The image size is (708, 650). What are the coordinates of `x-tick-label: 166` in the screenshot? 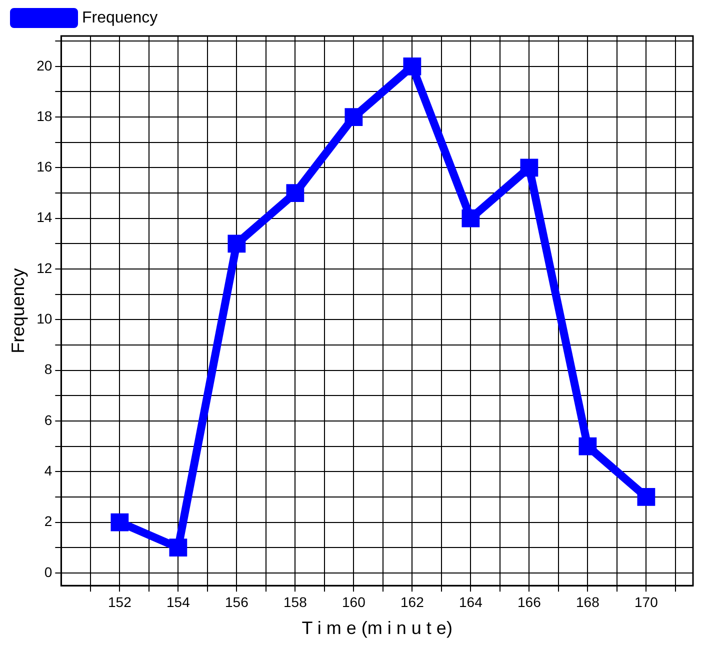 It's located at (530, 602).